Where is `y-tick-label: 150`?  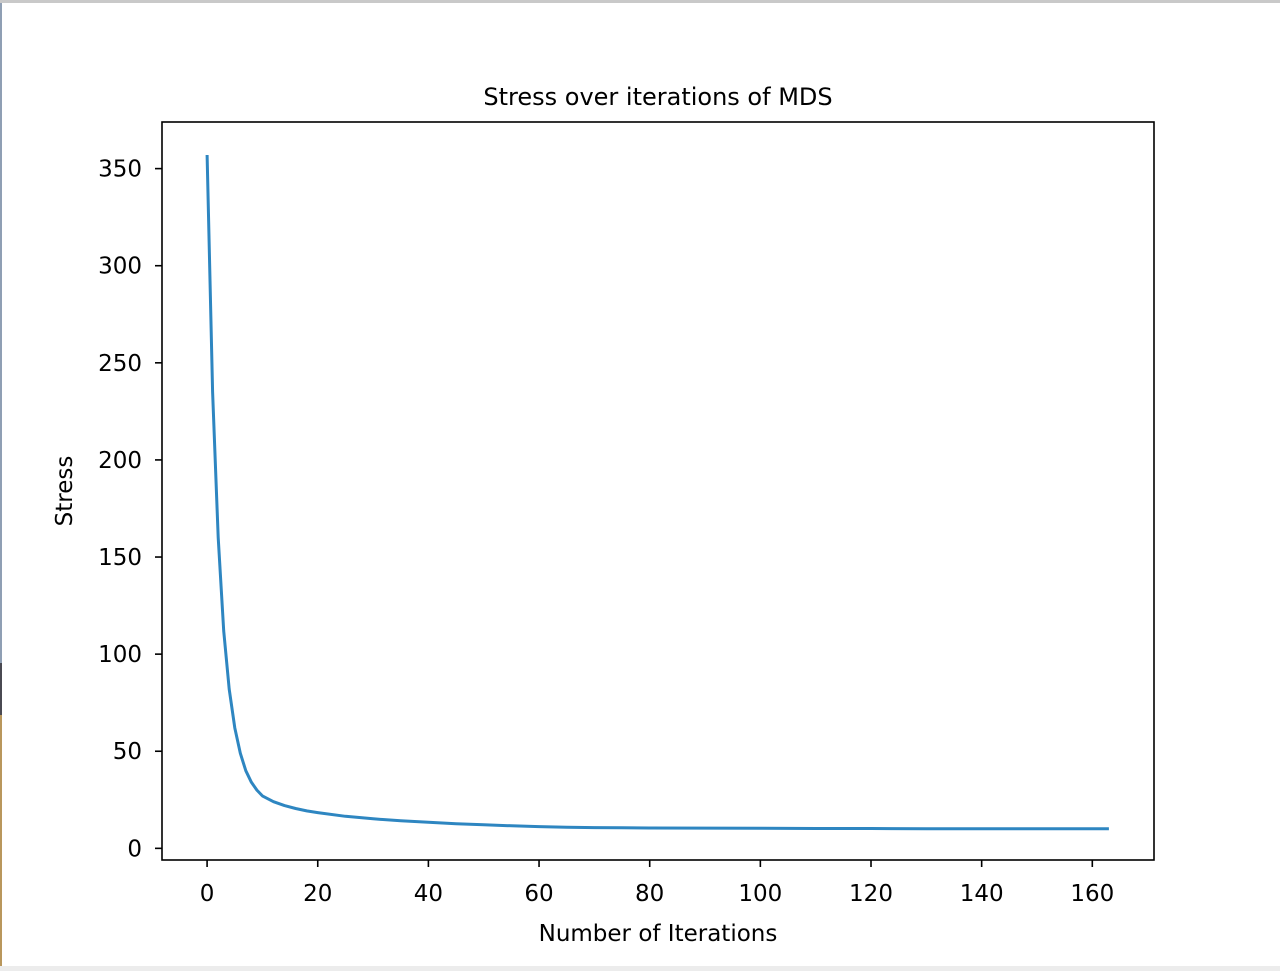
y-tick-label: 150 is located at coordinates (120, 558).